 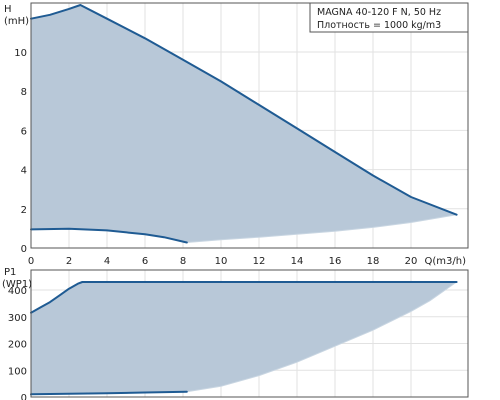 I want to click on power-ytick-label-300: 300, so click(x=17, y=318).